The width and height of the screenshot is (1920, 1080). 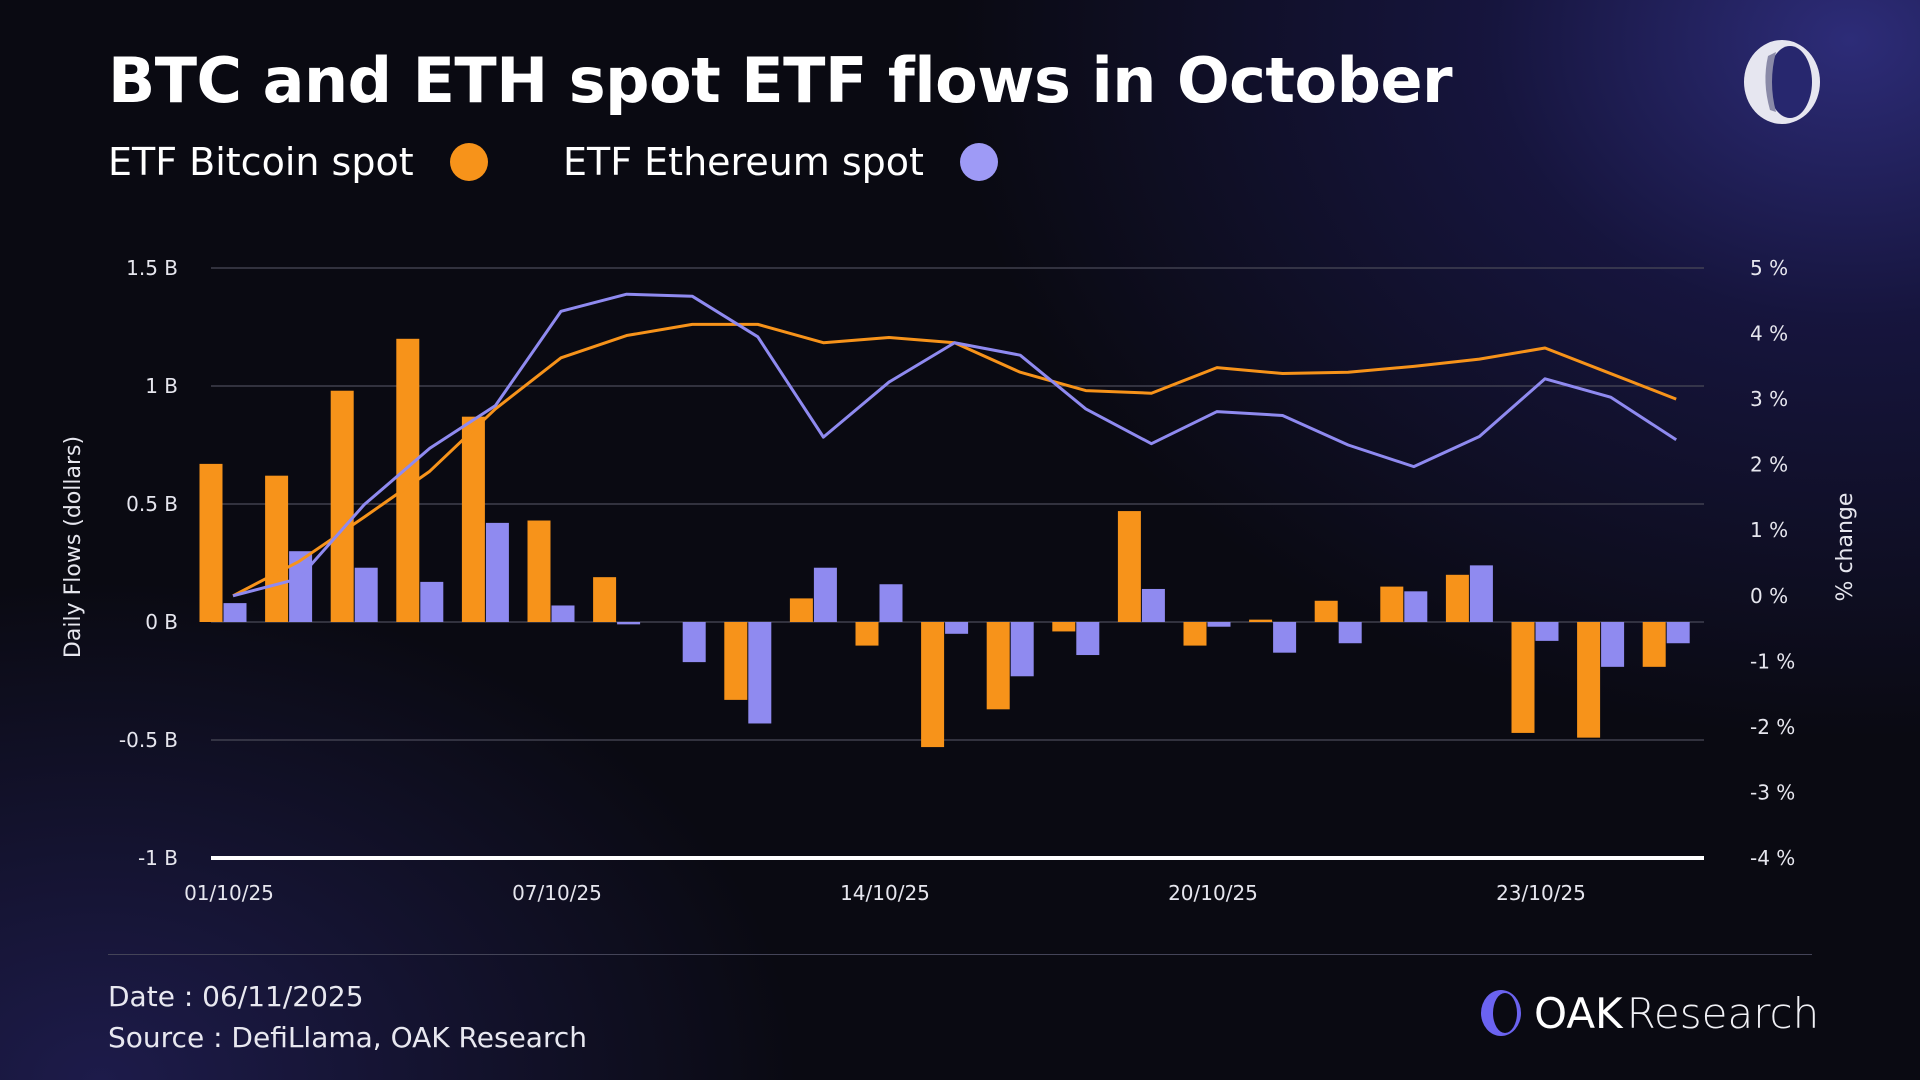 I want to click on y2-tick-label: -3 %, so click(x=1772, y=792).